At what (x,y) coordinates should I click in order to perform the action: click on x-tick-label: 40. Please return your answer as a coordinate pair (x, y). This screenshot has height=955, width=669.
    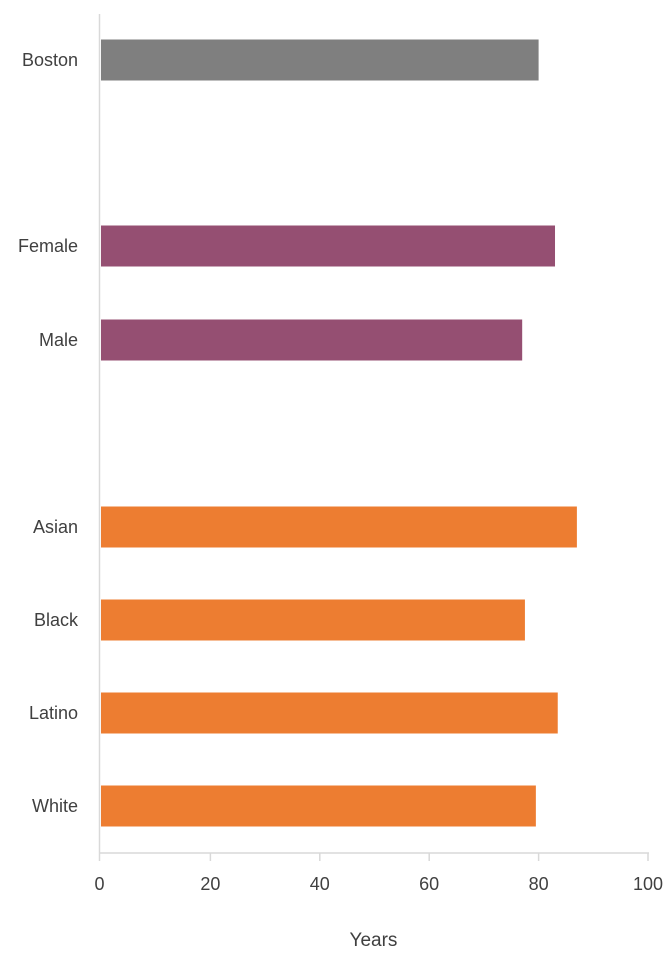
    Looking at the image, I should click on (320, 884).